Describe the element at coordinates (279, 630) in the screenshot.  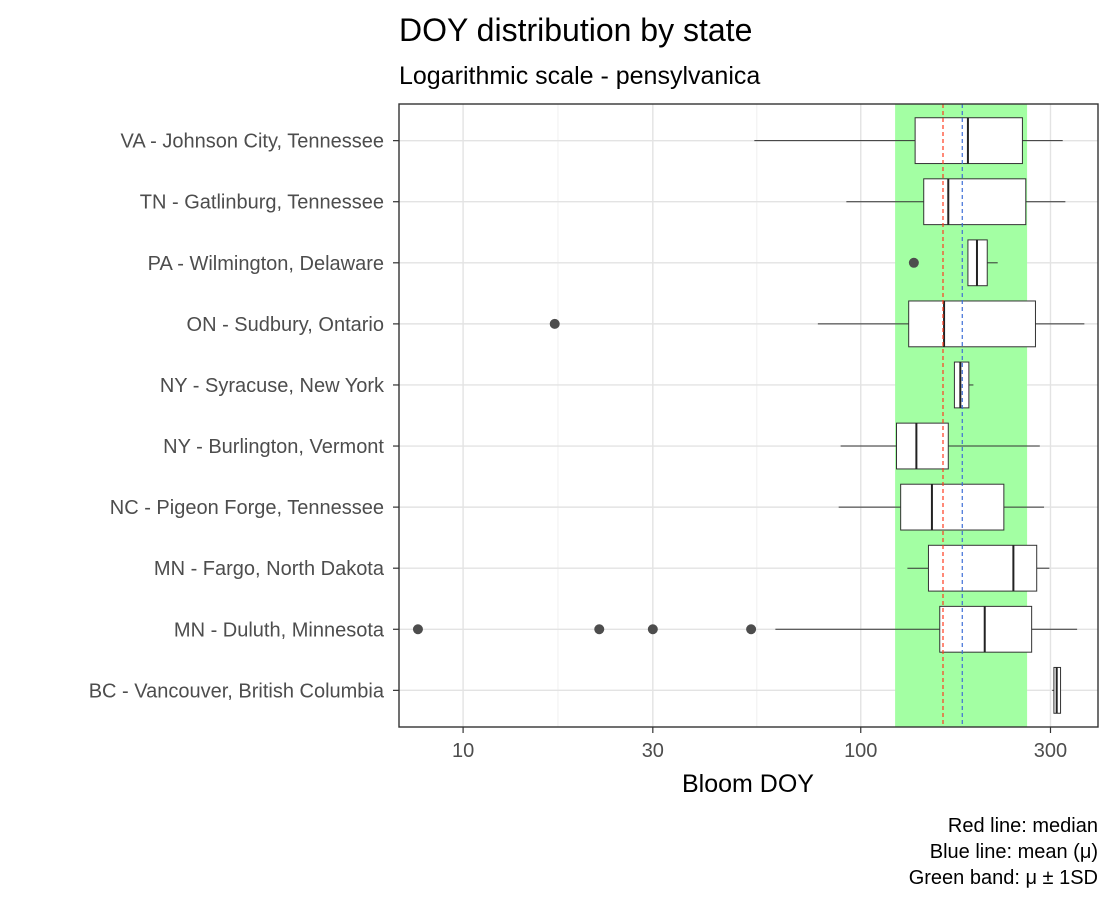
I see `y-tick-label: MN - Duluth, Minnesota` at that location.